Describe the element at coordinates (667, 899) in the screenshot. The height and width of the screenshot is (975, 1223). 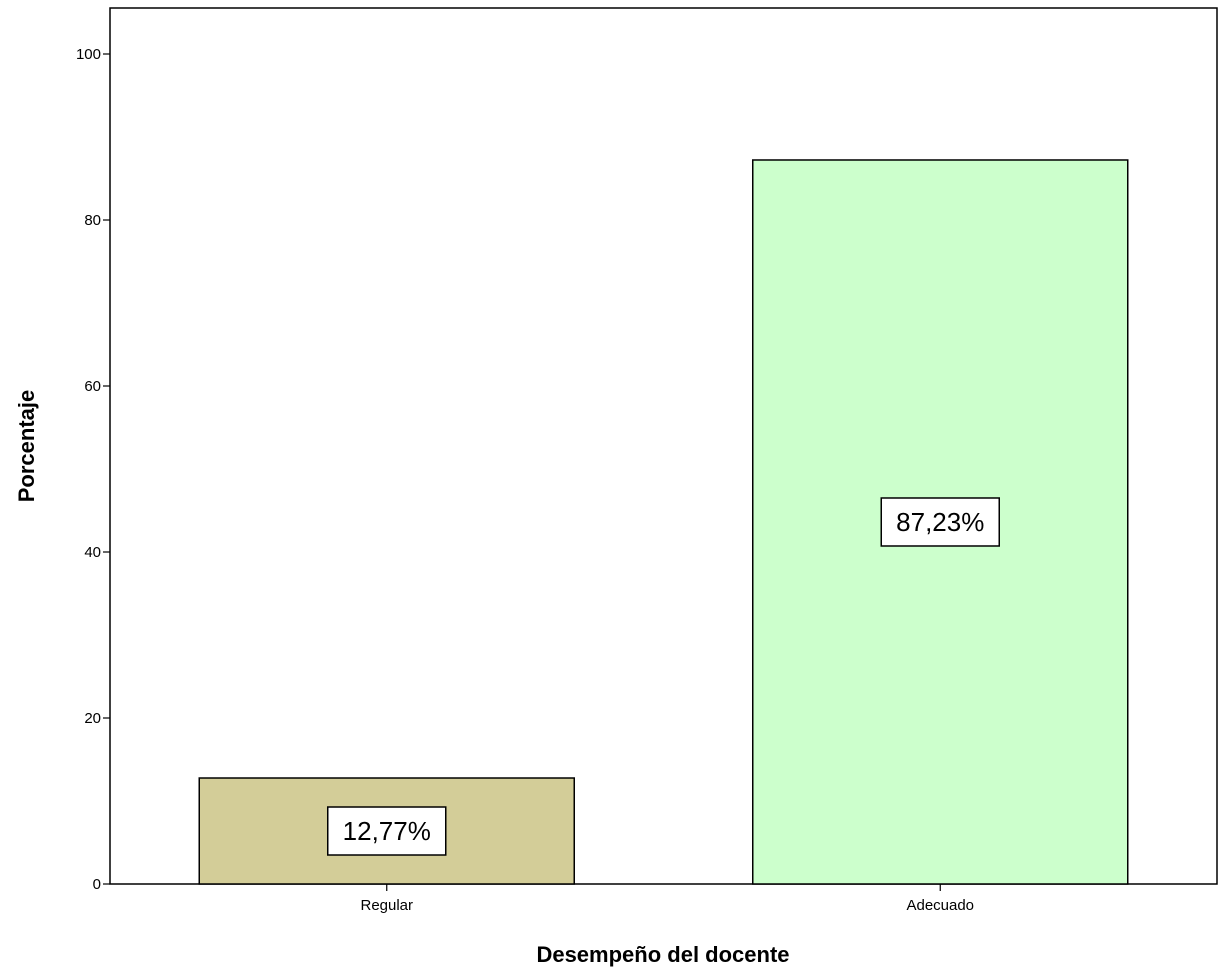
I see `x-axis: Regular Adecuado` at that location.